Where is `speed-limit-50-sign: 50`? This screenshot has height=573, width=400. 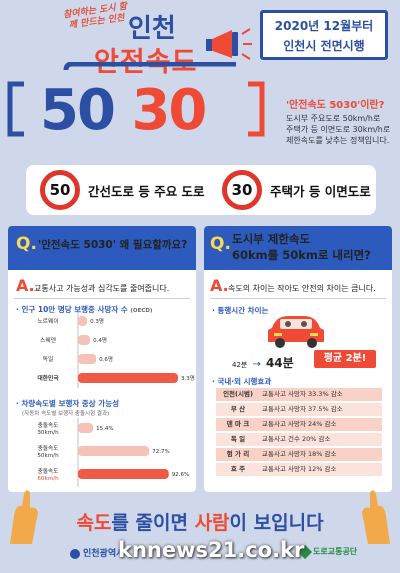 speed-limit-50-sign: 50 is located at coordinates (60, 190).